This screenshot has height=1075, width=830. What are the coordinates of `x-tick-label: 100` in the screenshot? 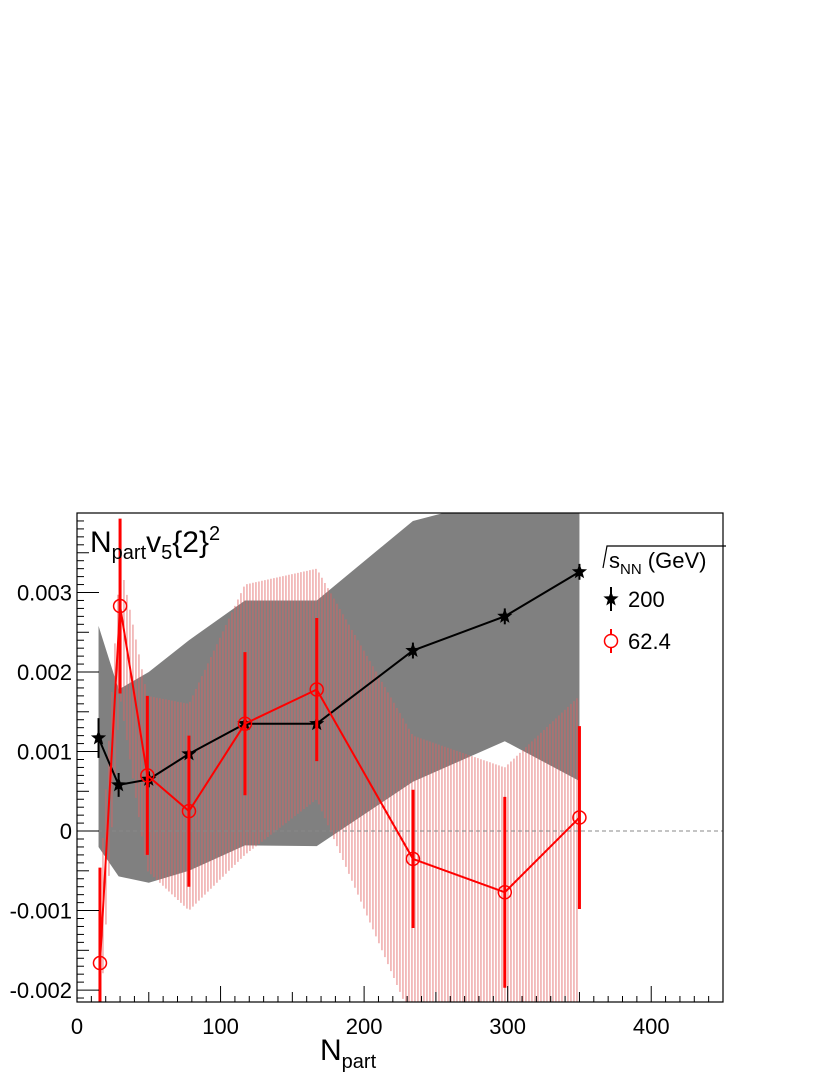 It's located at (220, 1026).